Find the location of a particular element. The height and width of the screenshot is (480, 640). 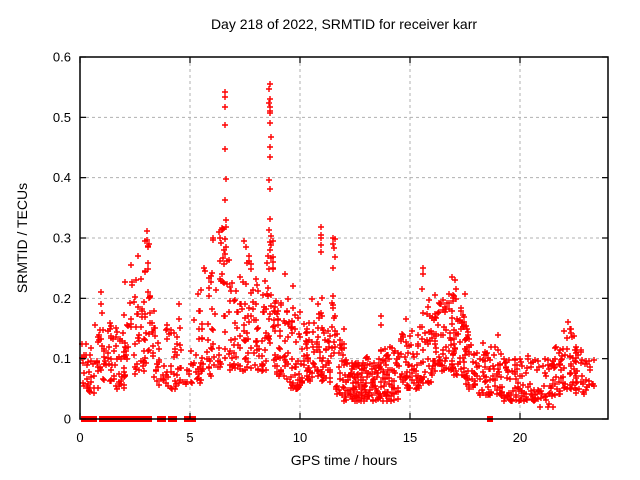

y-tick-label: 0.4 is located at coordinates (62, 177).